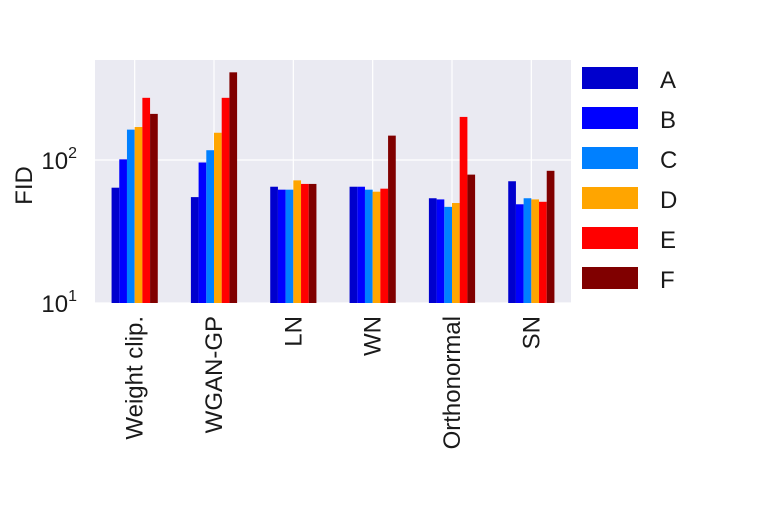 The width and height of the screenshot is (761, 508). Describe the element at coordinates (610, 78) in the screenshot. I see `legend-swatch-A` at that location.